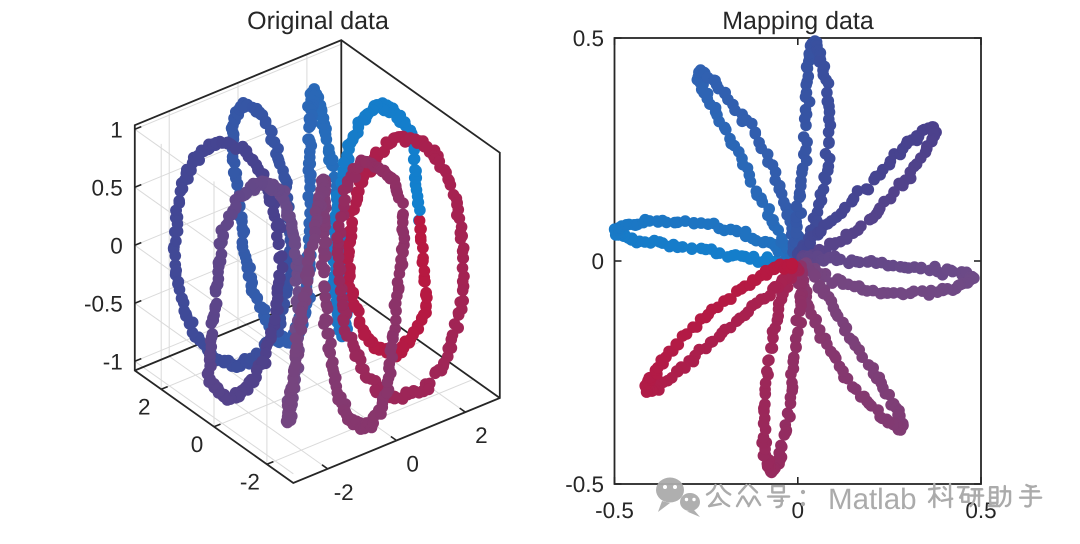 The image size is (1080, 544). What do you see at coordinates (318, 21) in the screenshot?
I see `svg-text: Original data` at bounding box center [318, 21].